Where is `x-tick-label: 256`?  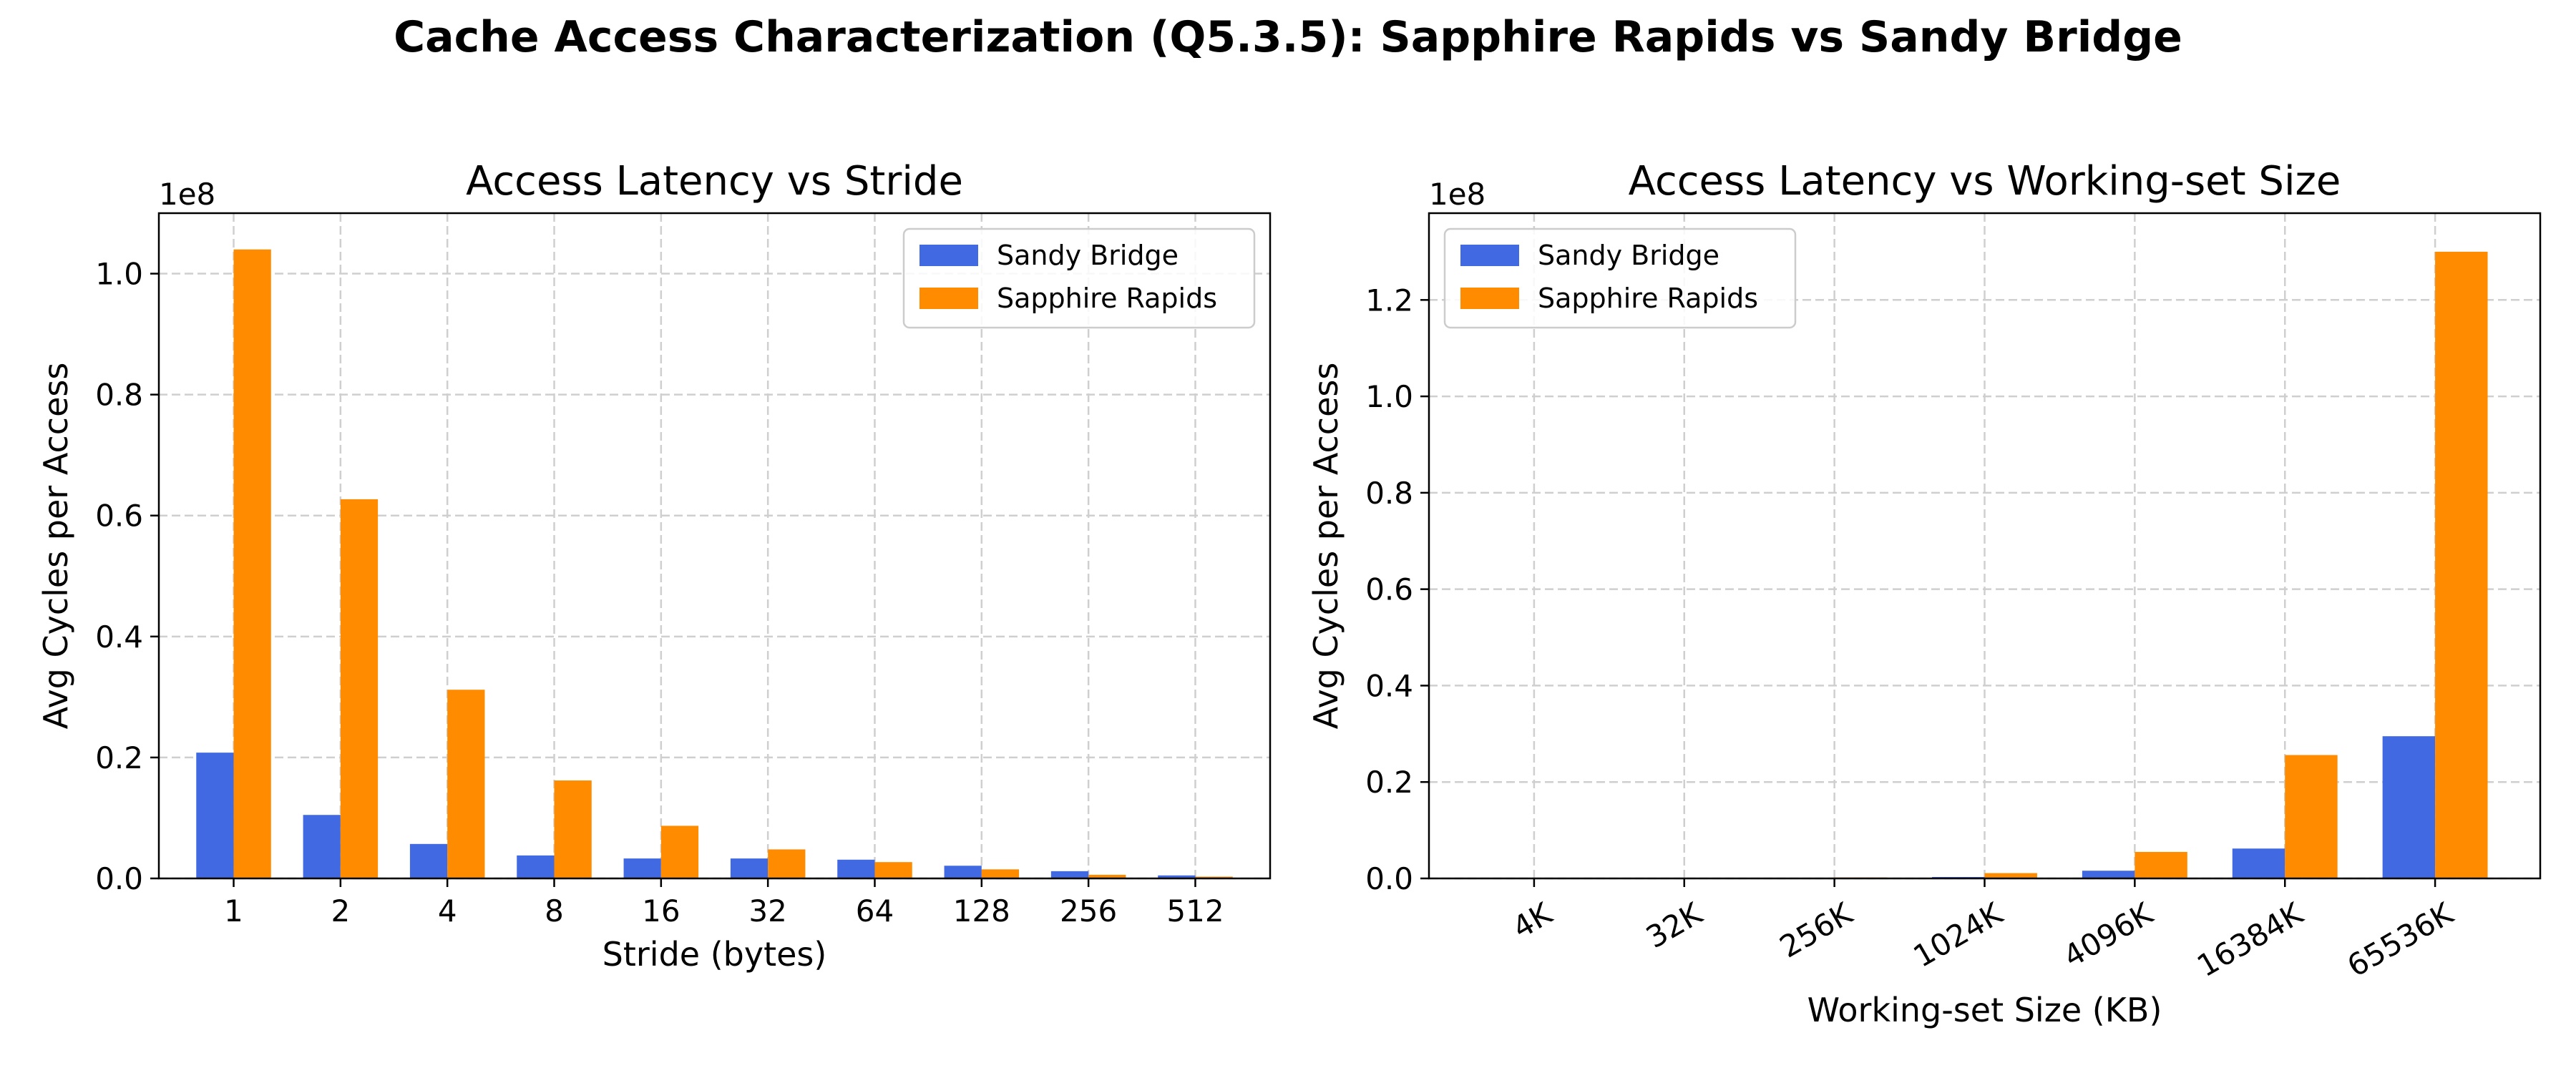 x-tick-label: 256 is located at coordinates (1088, 911).